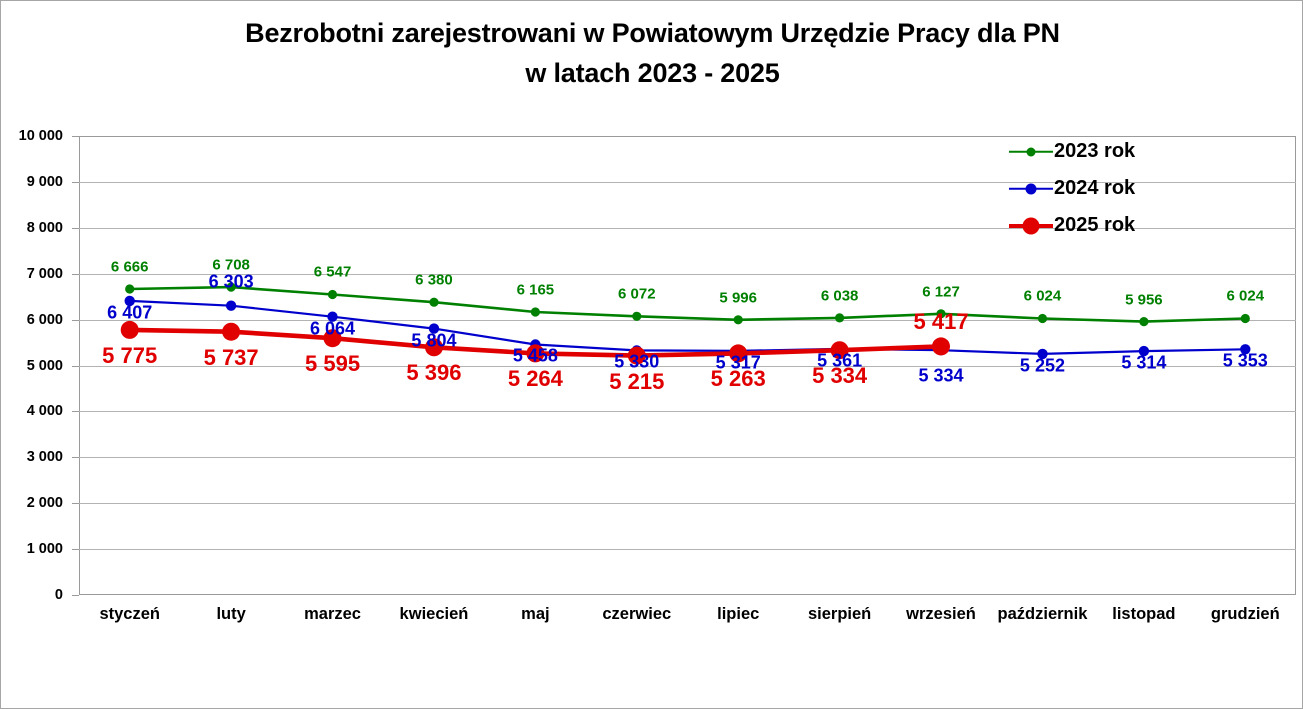 The image size is (1303, 709). Describe the element at coordinates (231, 281) in the screenshot. I see `data-point-label: 6 303` at that location.